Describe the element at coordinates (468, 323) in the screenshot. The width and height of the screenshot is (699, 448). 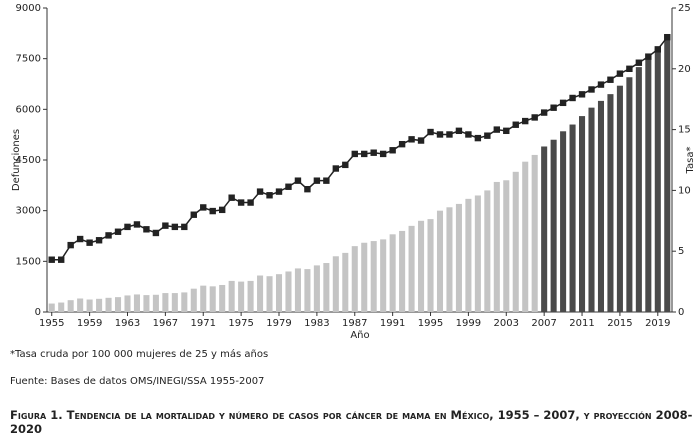
I see `x-tick-label: 1999` at that location.